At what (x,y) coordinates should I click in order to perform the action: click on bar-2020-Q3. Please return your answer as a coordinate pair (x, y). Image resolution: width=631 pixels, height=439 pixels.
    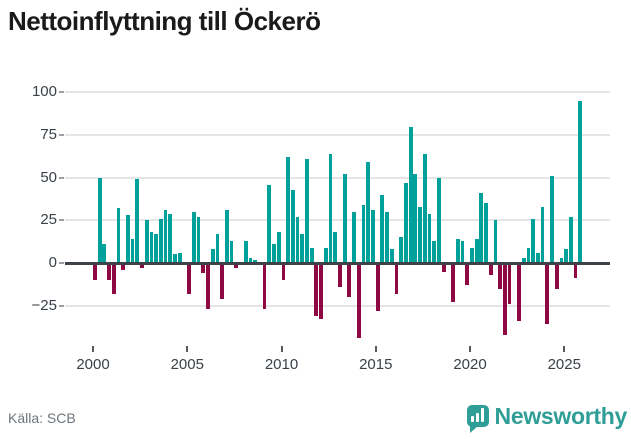
    Looking at the image, I should click on (481, 228).